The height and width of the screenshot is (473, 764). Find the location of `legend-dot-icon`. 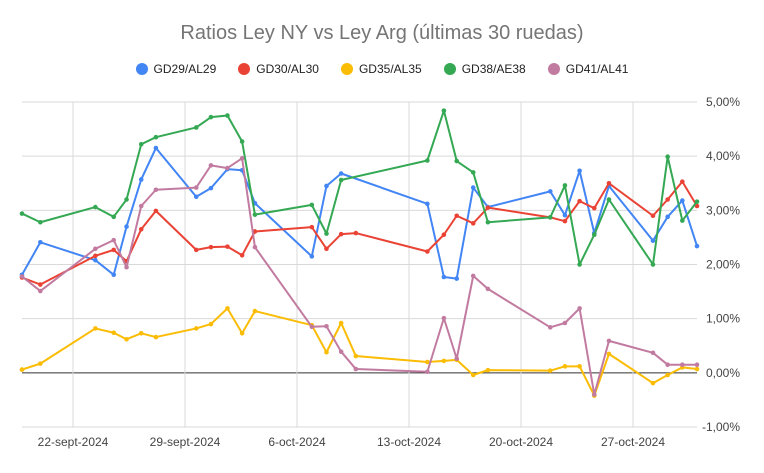

legend-dot-icon is located at coordinates (346, 69).